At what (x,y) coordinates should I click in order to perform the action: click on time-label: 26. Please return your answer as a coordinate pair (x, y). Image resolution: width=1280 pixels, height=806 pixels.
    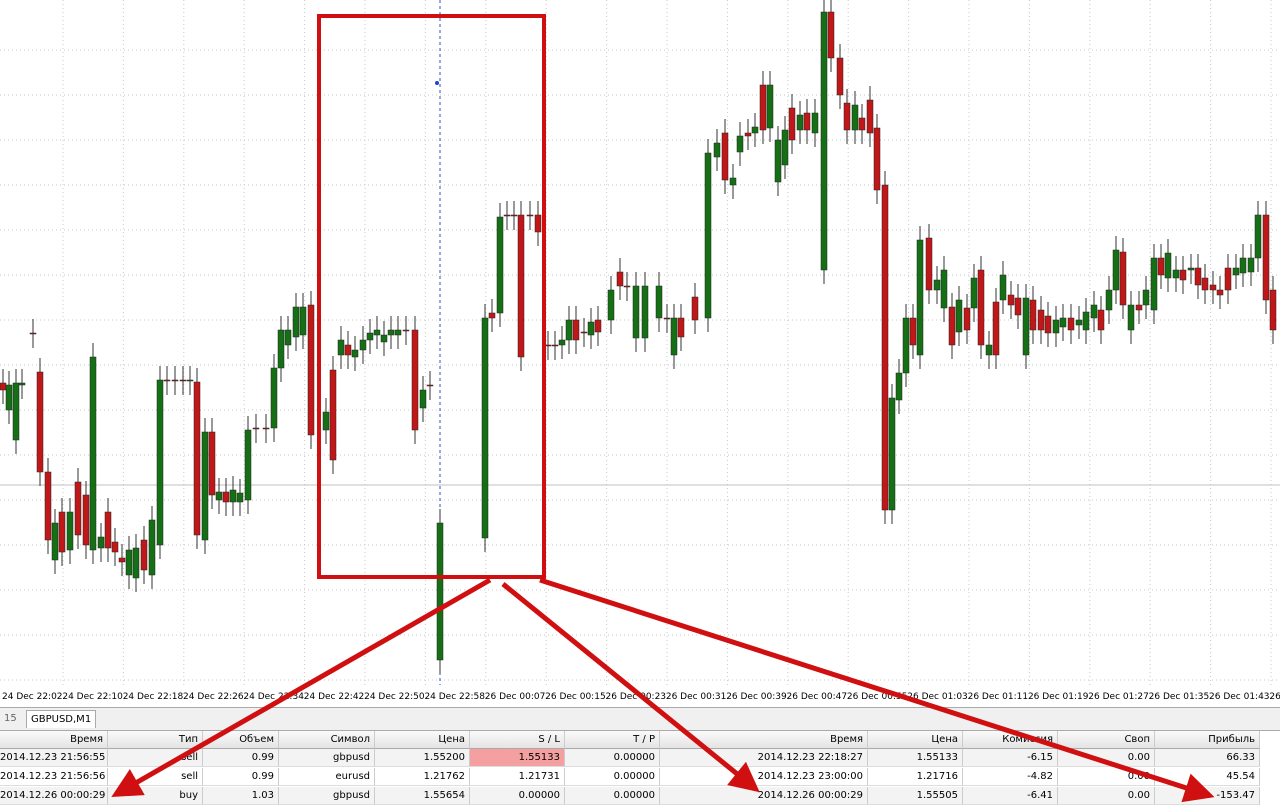
    Looking at the image, I should click on (1274, 697).